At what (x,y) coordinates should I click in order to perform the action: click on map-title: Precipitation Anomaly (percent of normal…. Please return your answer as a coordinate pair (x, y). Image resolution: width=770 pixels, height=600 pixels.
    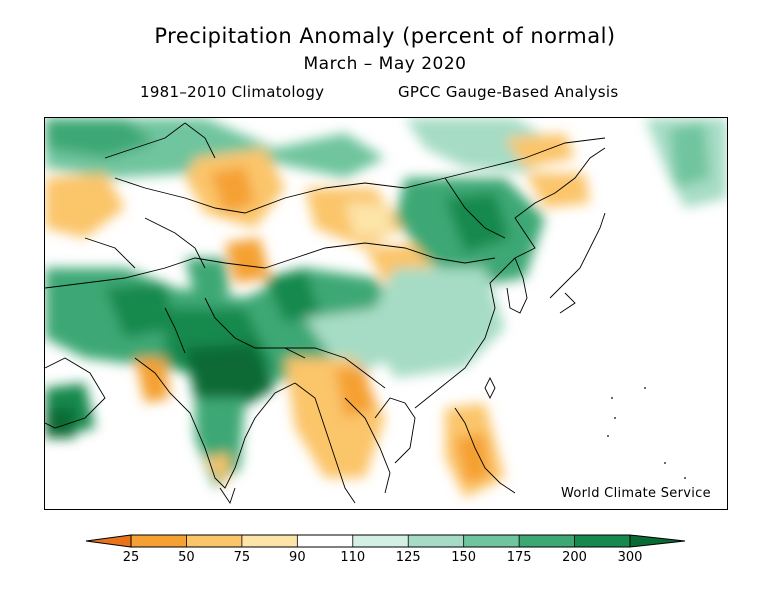
    Looking at the image, I should click on (385, 36).